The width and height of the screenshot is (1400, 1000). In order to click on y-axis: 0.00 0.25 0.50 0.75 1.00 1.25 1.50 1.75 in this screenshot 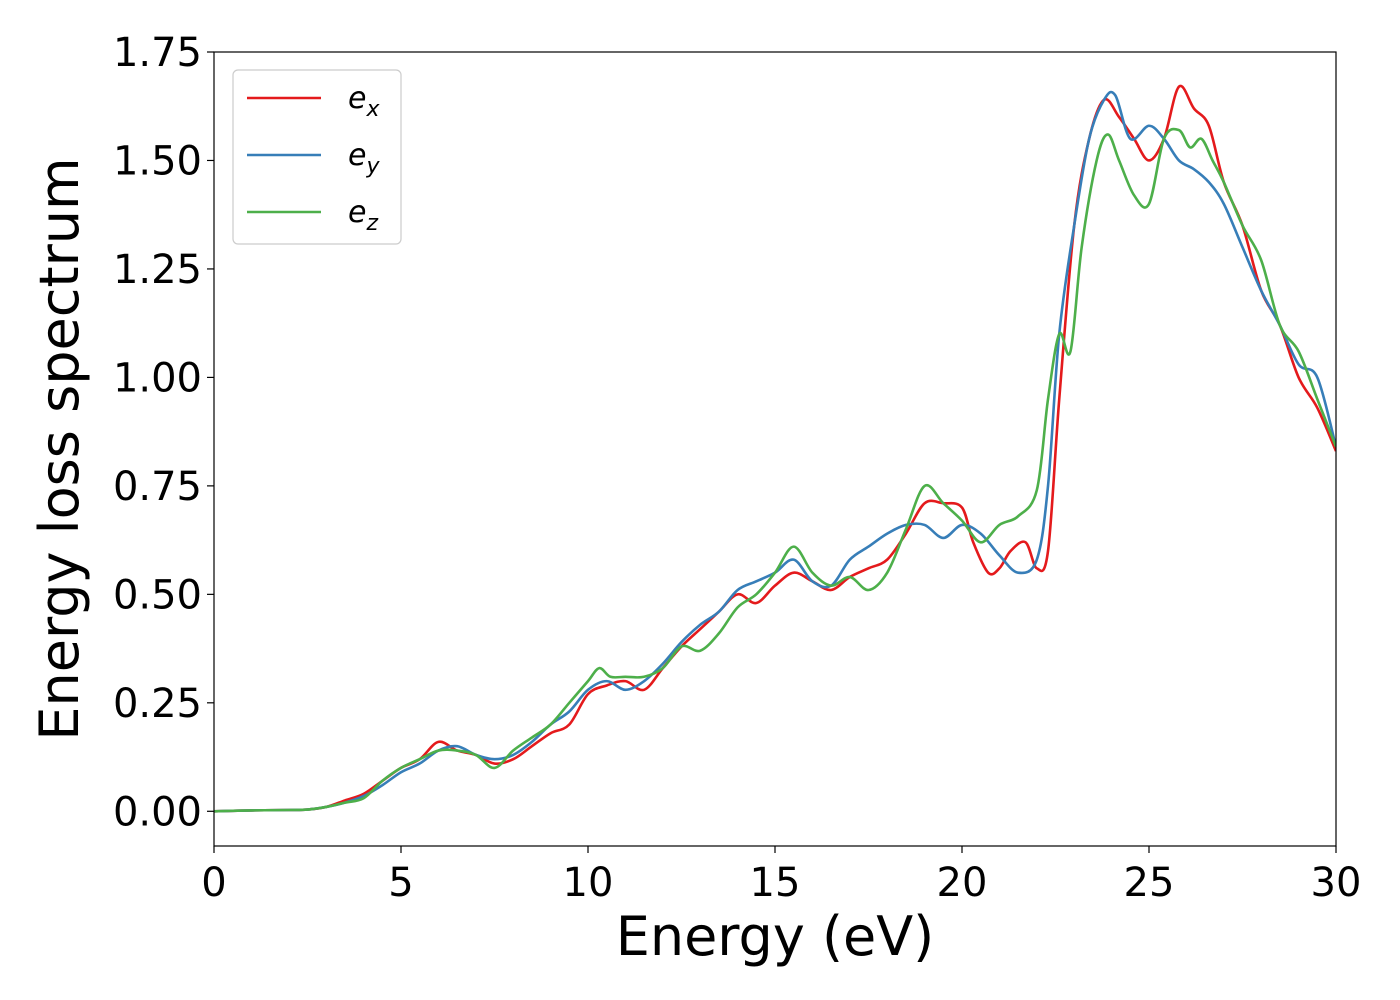, I will do `click(163, 432)`.